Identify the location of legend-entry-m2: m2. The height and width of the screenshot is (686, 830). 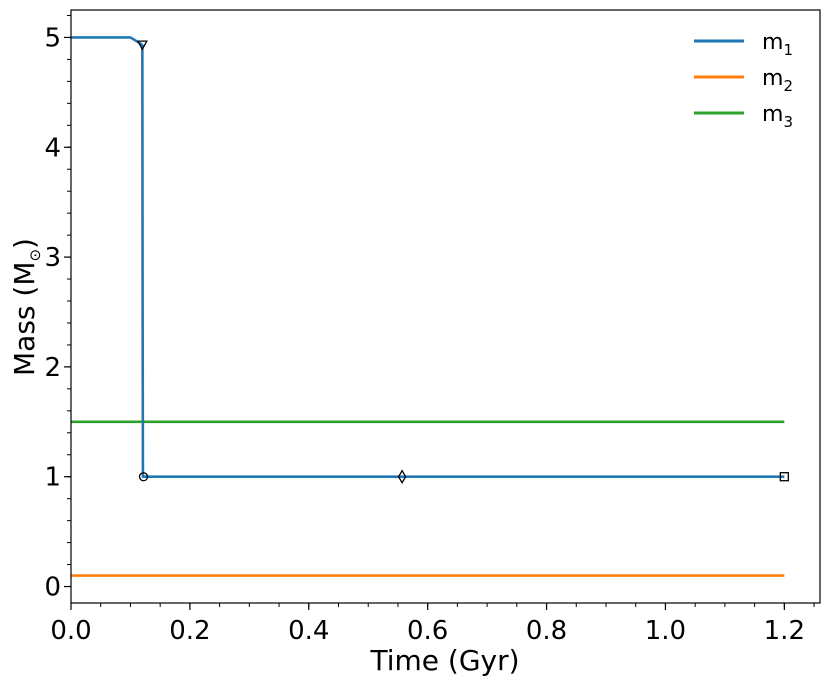
(743, 80).